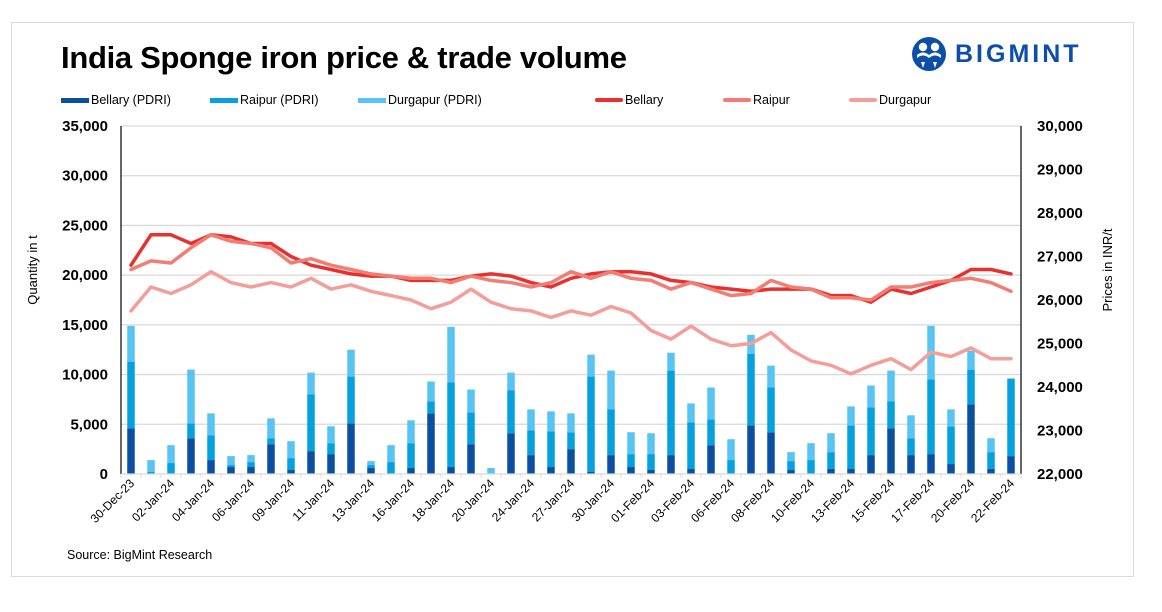  What do you see at coordinates (571, 267) in the screenshot?
I see `line-raipur` at bounding box center [571, 267].